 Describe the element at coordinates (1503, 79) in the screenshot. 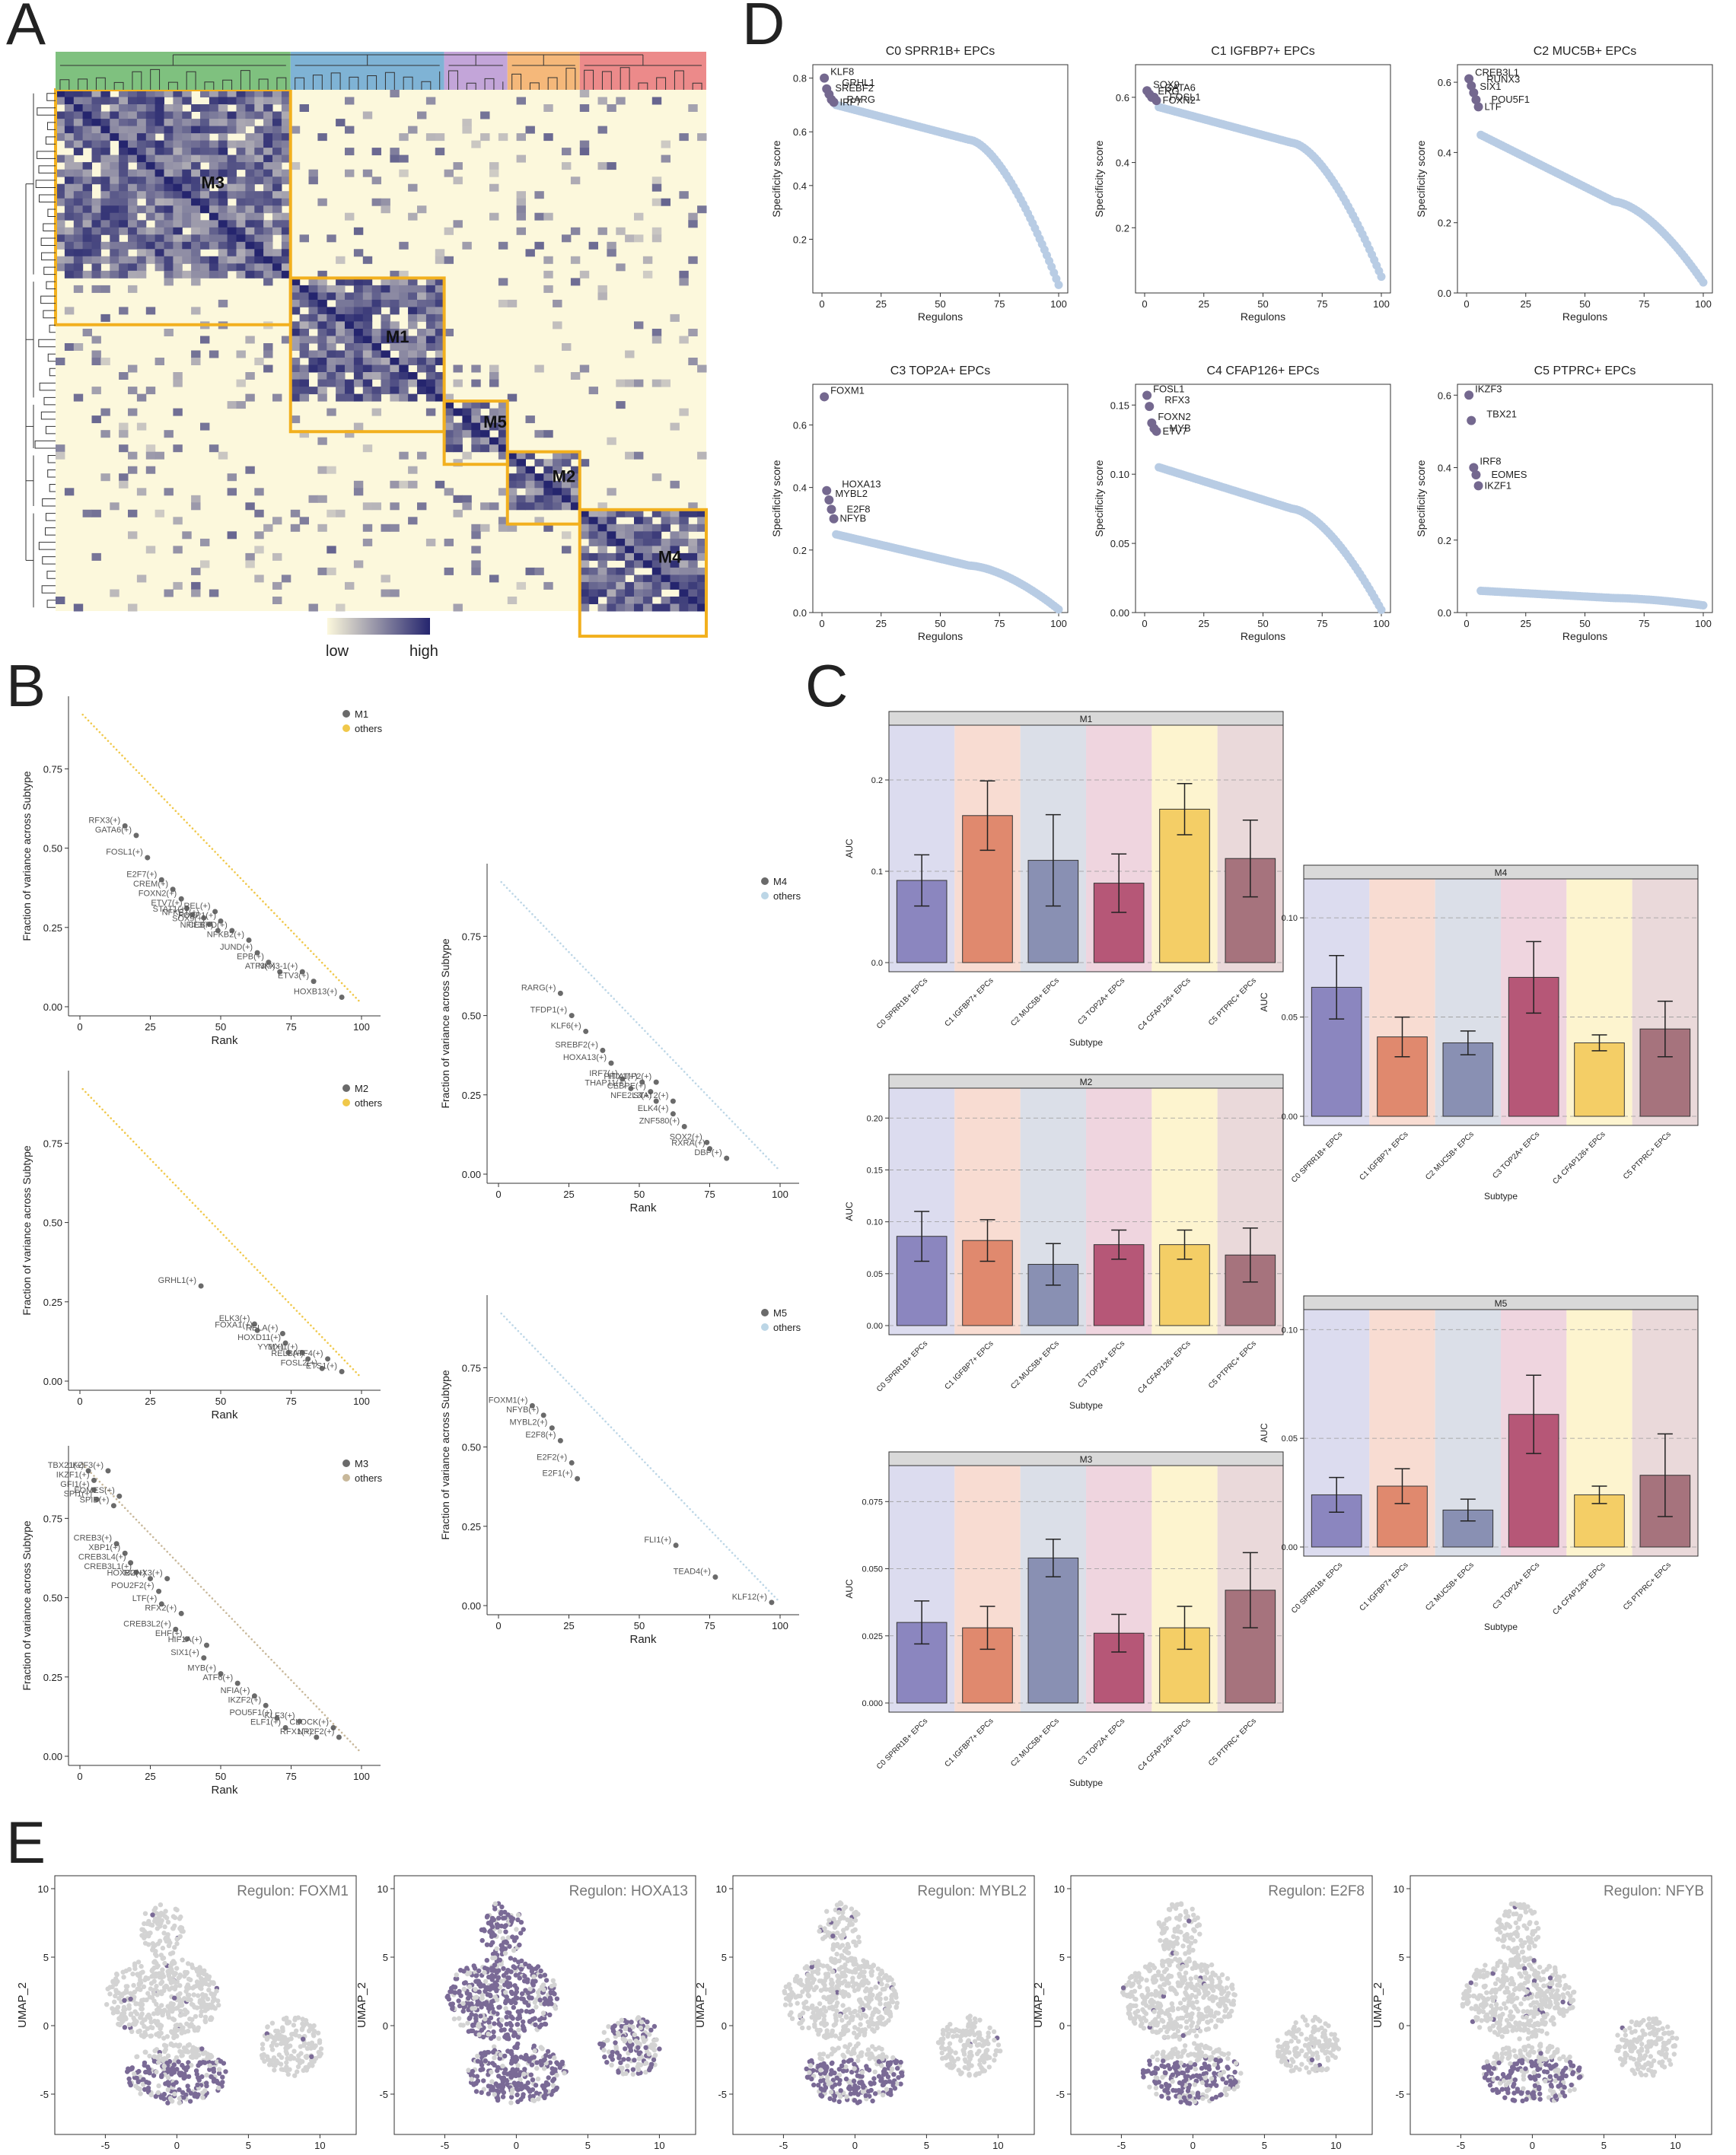

I see `top-regulon-label: RUNX3` at that location.